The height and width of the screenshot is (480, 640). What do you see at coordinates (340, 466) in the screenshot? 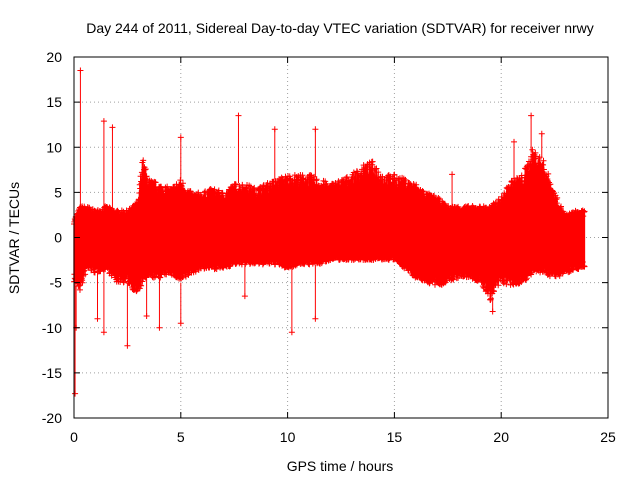
I see `x-axis-label: GPS time / hours` at bounding box center [340, 466].